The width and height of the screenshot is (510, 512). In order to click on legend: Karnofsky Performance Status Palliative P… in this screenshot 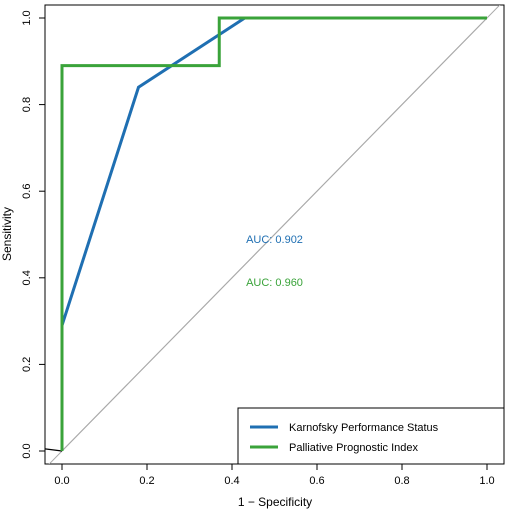, I will do `click(371, 436)`.